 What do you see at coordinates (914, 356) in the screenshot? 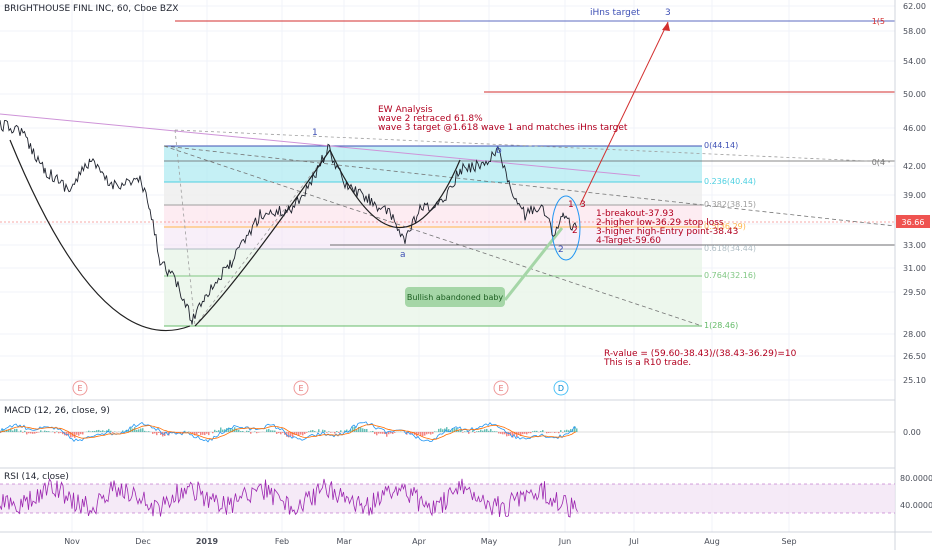
I see `price-tick-12: 26.50` at bounding box center [914, 356].